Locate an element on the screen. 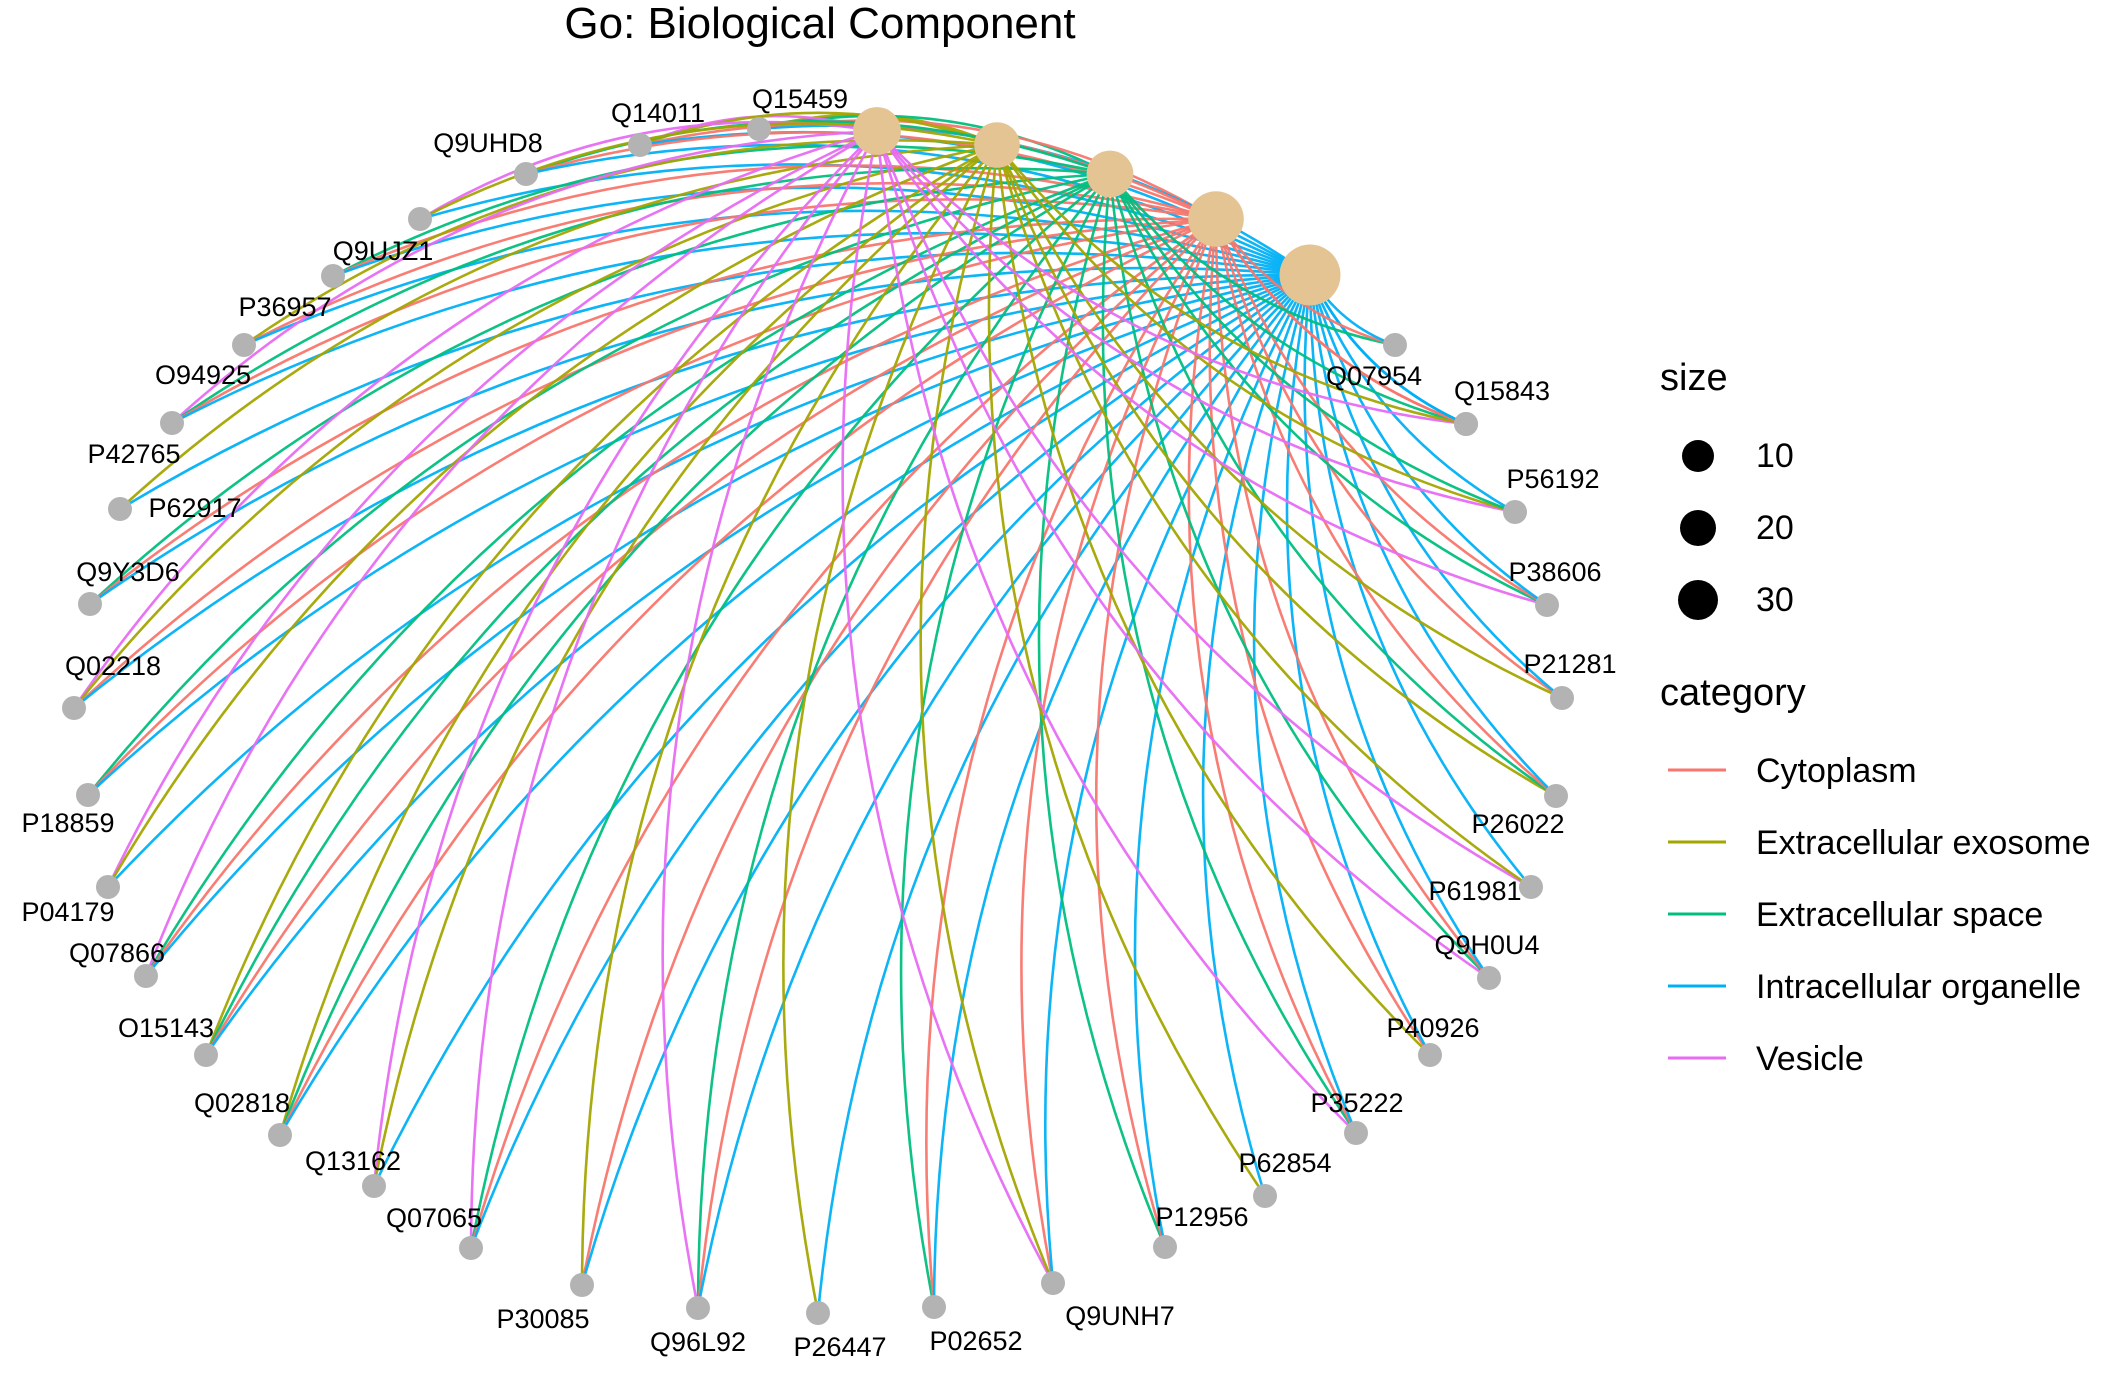  gene-label-q9y3d6: Q9Y3D6 is located at coordinates (128, 572).